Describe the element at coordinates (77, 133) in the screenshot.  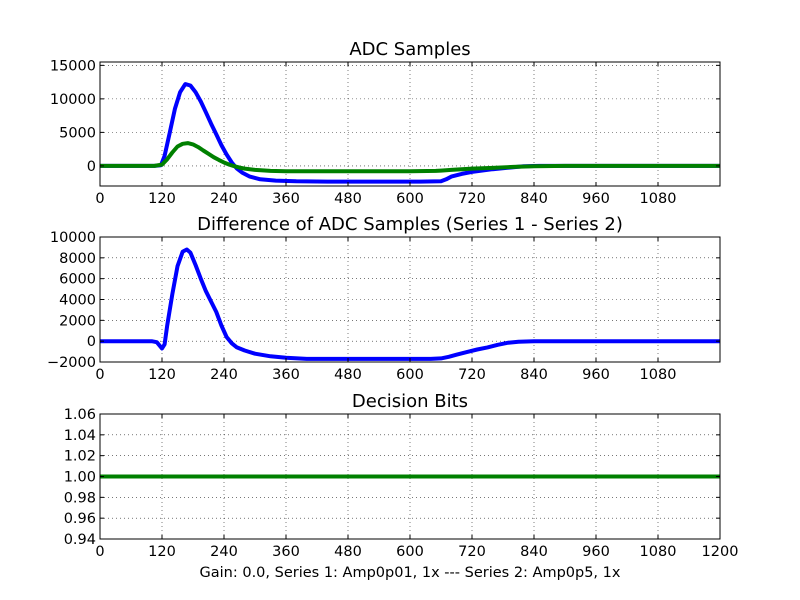
I see `y-tick-label: 5000` at that location.